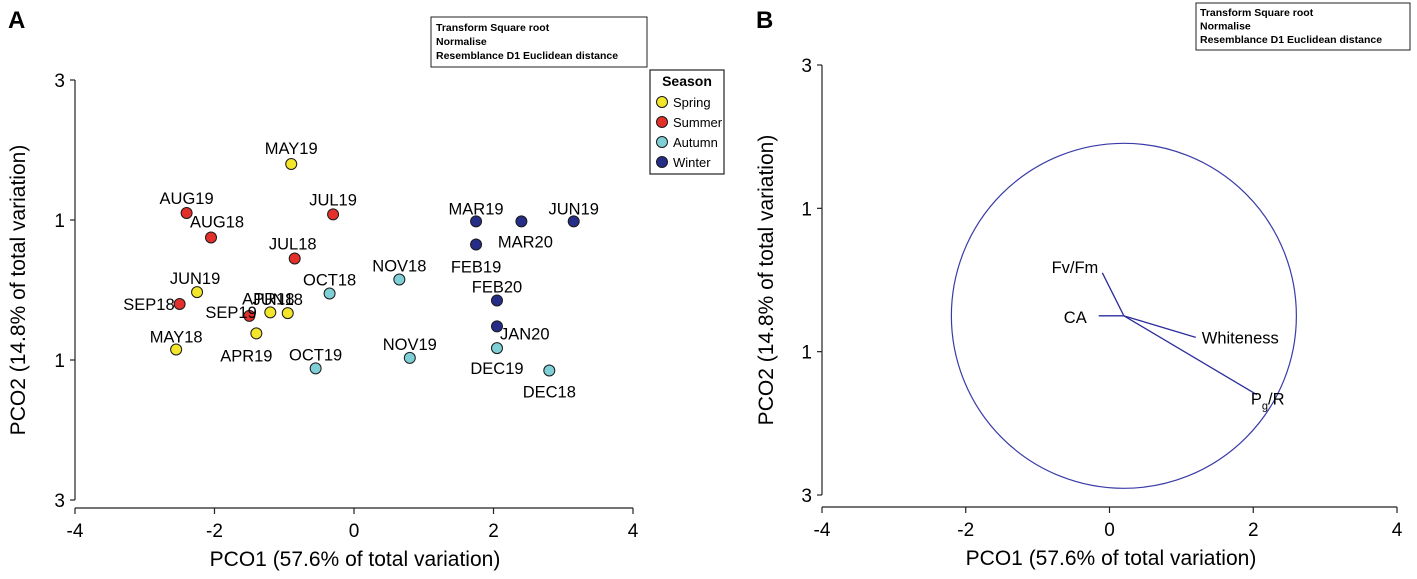 This screenshot has height=579, width=1417. Describe the element at coordinates (1265, 407) in the screenshot. I see `vector-label-subscript: g` at that location.